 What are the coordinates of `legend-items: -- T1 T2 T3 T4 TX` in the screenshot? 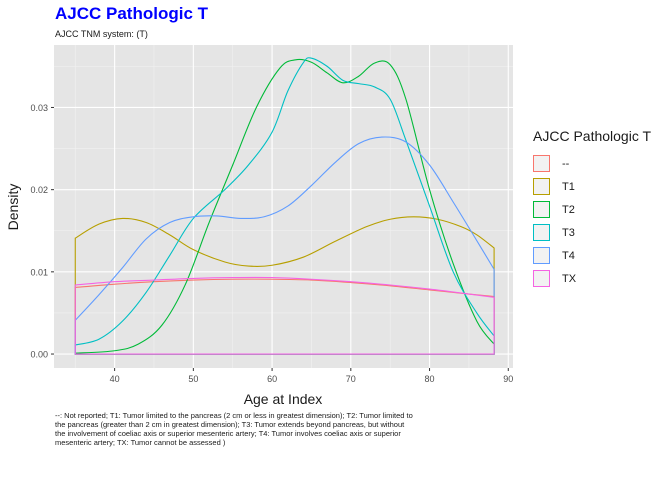 It's located at (592, 221).